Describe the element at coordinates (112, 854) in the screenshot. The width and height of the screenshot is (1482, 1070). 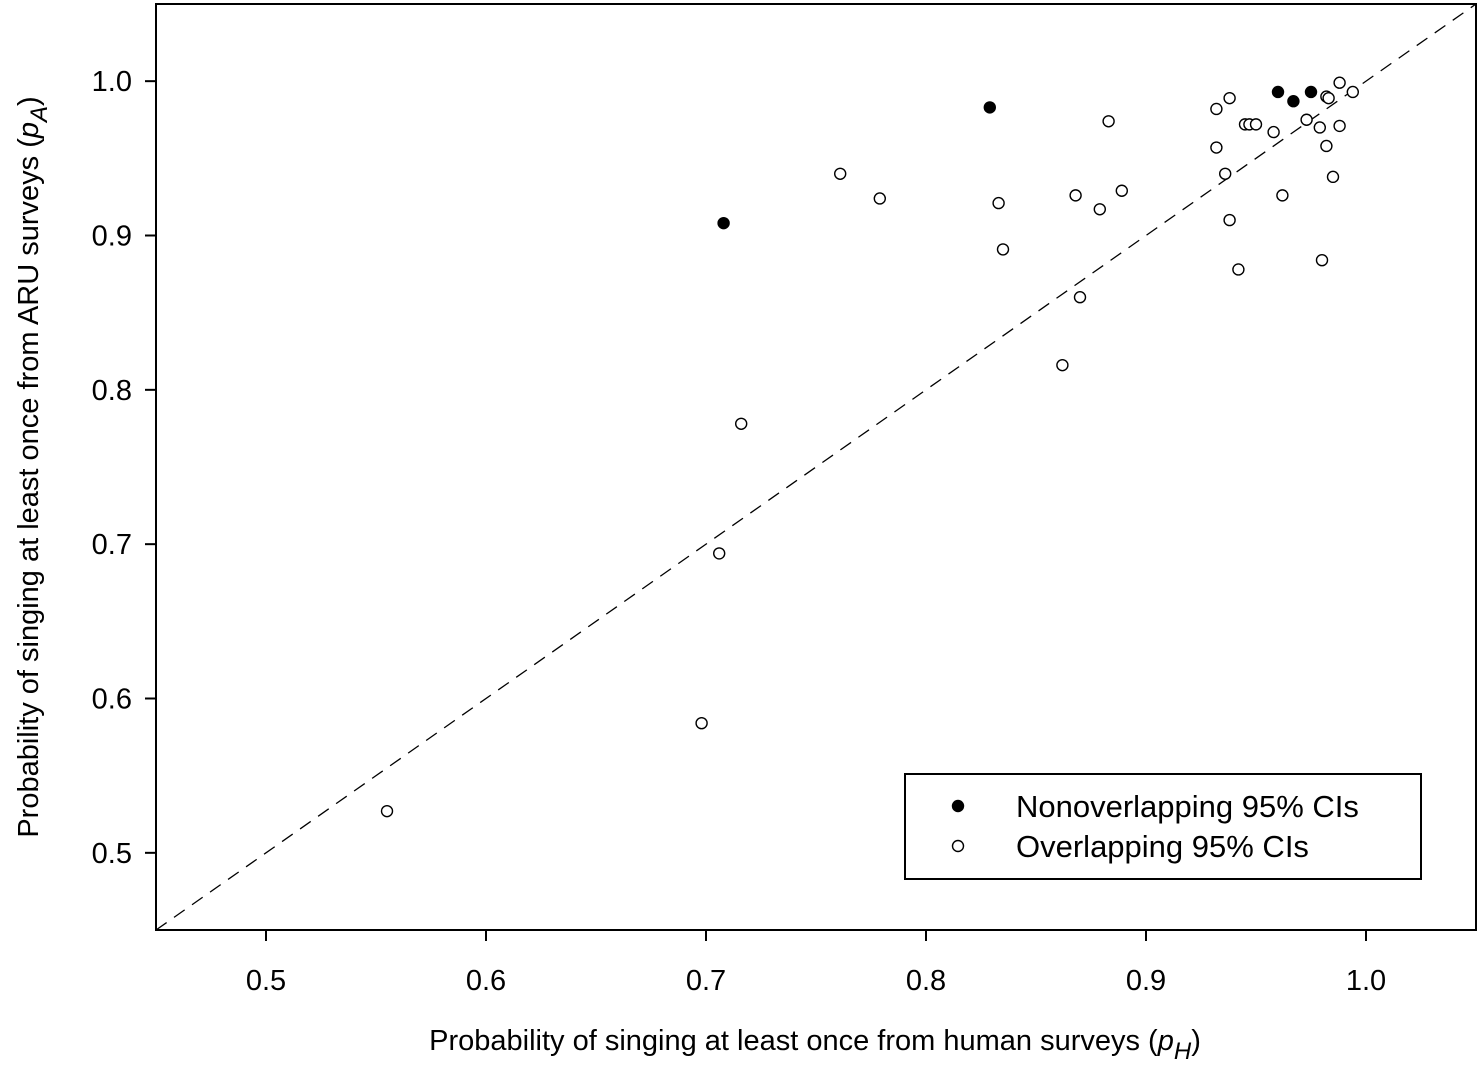
I see `y-tick-label: 0.5` at that location.